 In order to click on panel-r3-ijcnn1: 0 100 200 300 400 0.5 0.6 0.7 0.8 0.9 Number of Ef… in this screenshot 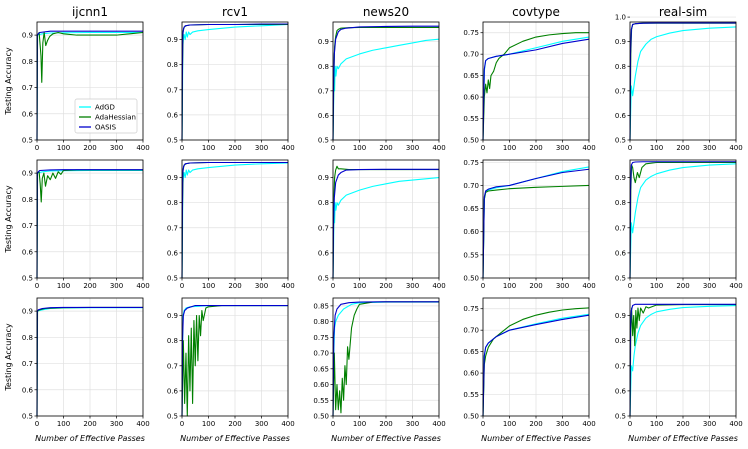, I will do `click(86, 370)`.